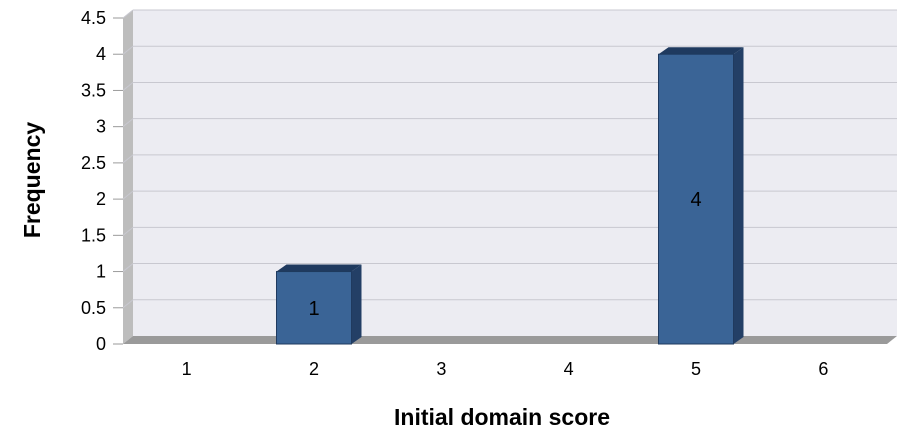 The height and width of the screenshot is (431, 903). What do you see at coordinates (93, 235) in the screenshot?
I see `y-tick-label: 1.5` at bounding box center [93, 235].